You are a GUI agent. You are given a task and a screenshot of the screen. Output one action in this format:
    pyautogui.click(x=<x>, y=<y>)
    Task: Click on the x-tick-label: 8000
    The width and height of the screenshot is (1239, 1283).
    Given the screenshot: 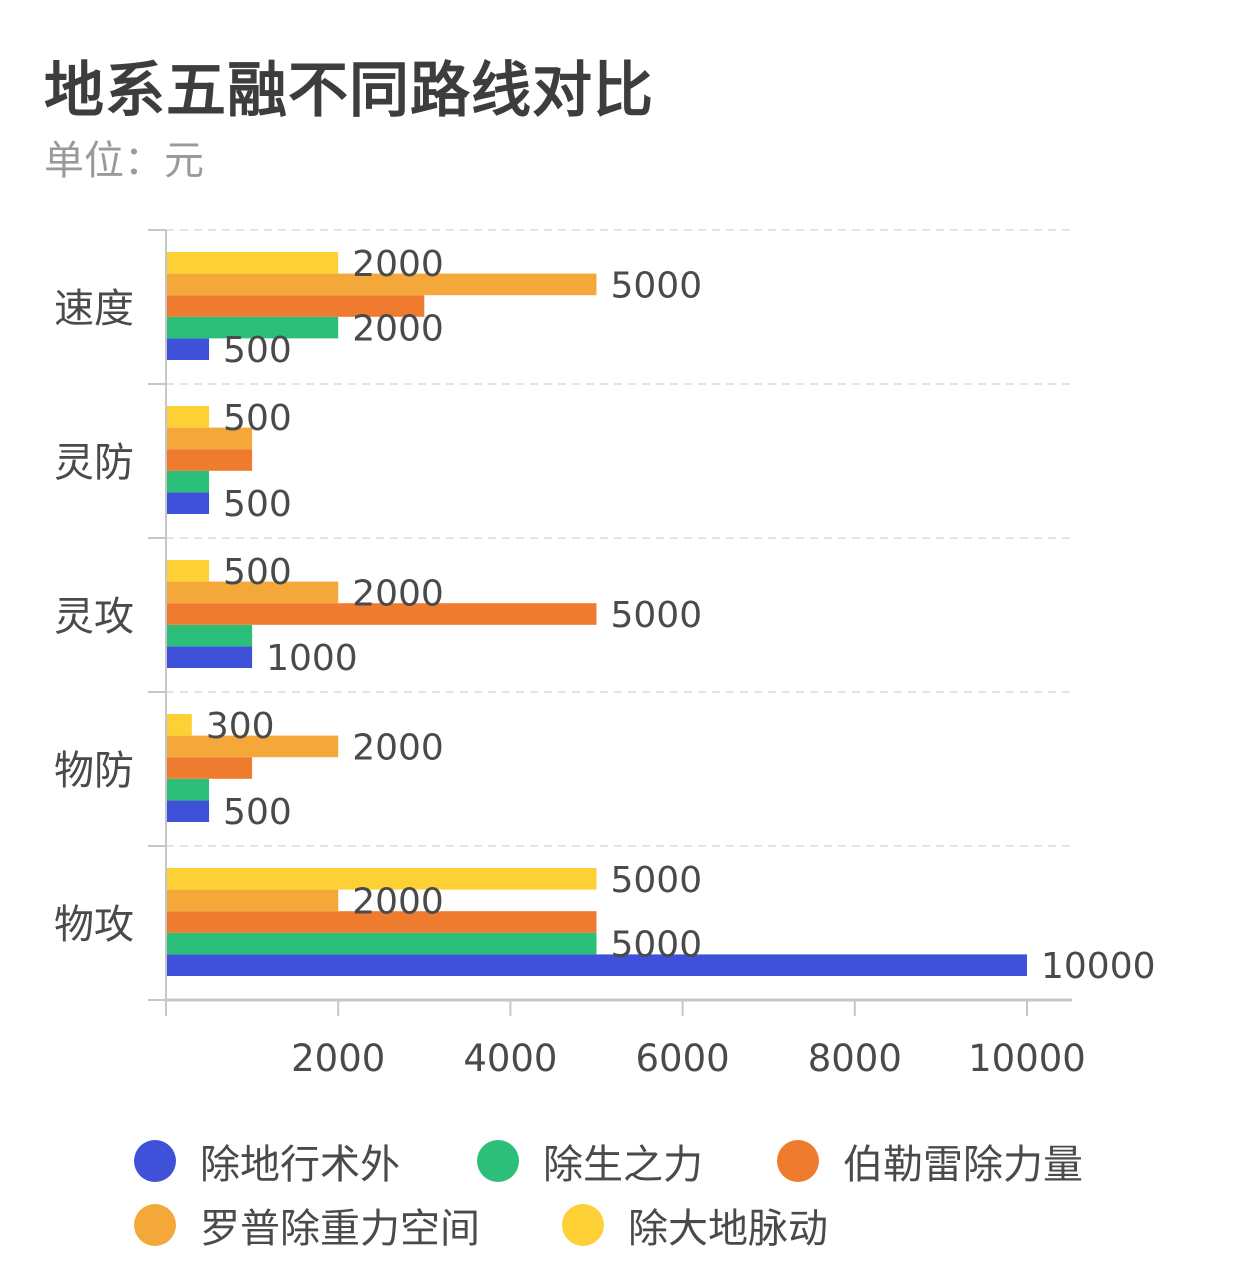 What is the action you would take?
    pyautogui.click(x=855, y=1058)
    